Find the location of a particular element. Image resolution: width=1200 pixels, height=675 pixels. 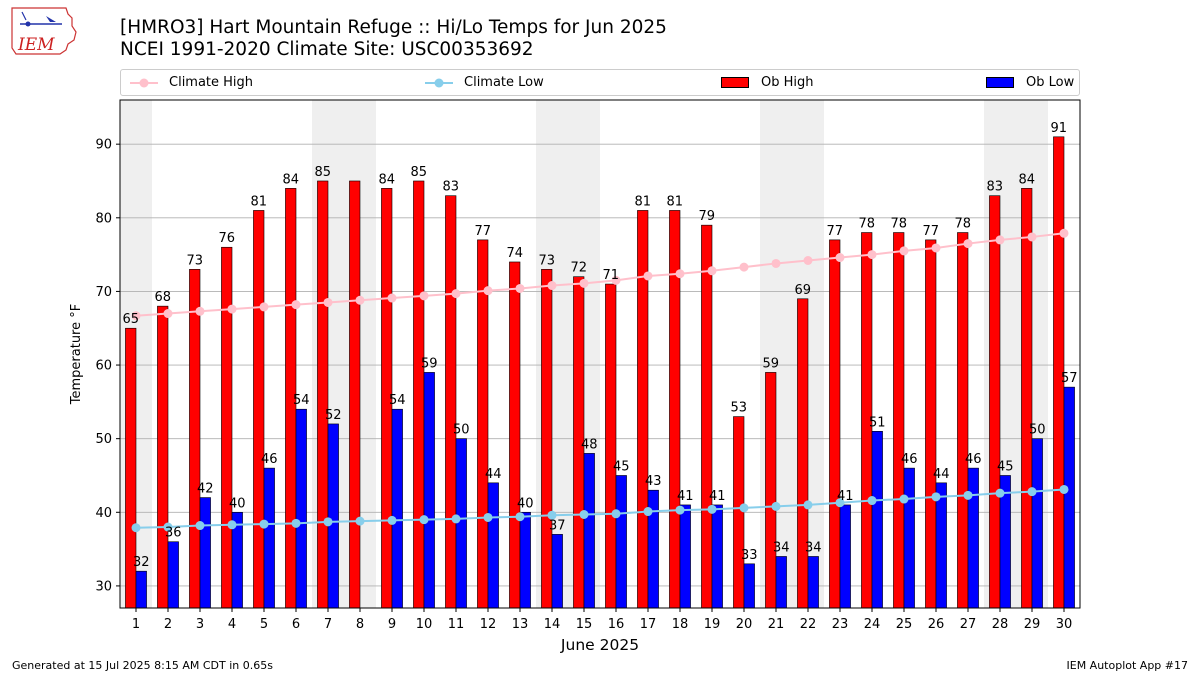

x-tick-label: 19 is located at coordinates (712, 624).